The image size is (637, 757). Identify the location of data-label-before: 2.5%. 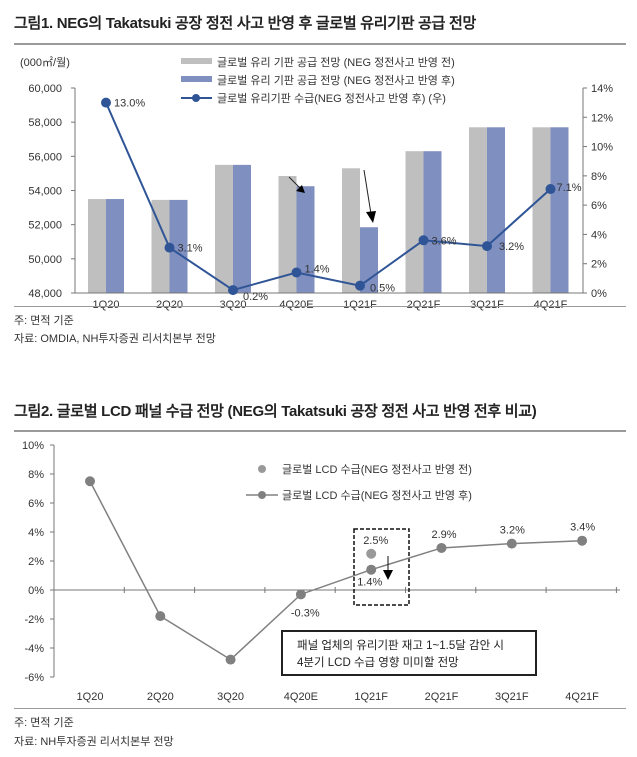
(375, 541).